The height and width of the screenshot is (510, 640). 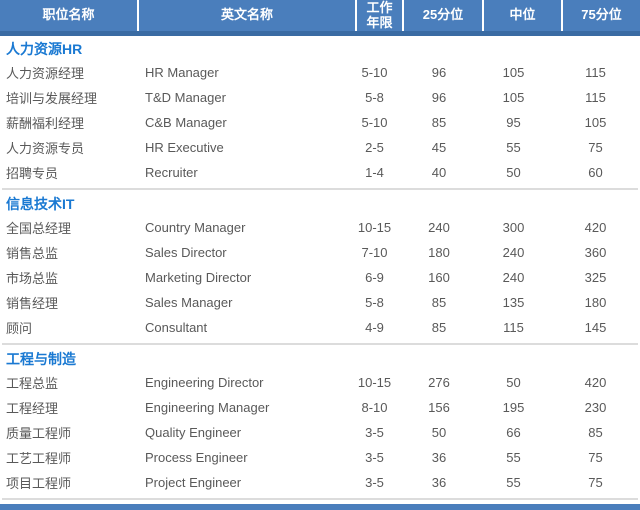 What do you see at coordinates (439, 277) in the screenshot?
I see `cell-p25: 160` at bounding box center [439, 277].